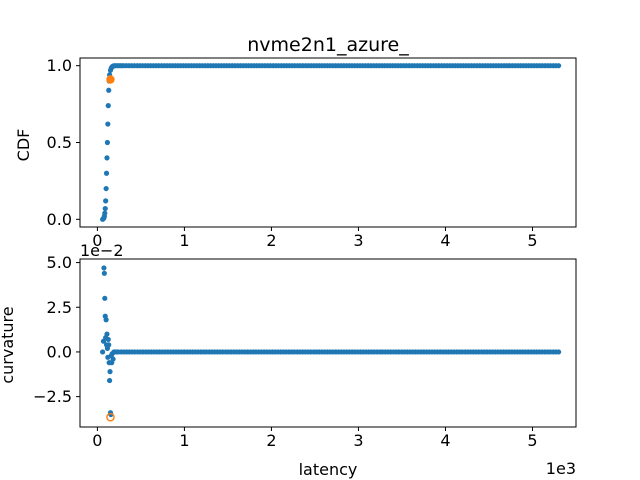  I want to click on y-axis-scale-label: 1e−2, so click(102, 250).